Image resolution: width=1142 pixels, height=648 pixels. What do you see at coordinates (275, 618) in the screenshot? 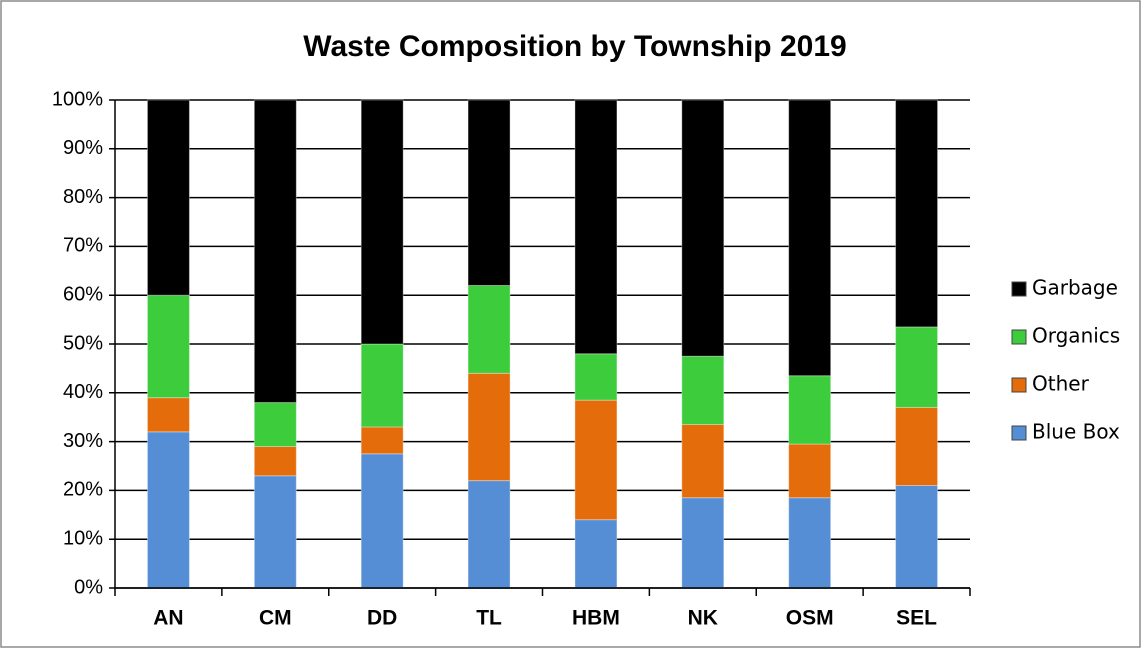
I see `x-tick-label: CM` at bounding box center [275, 618].